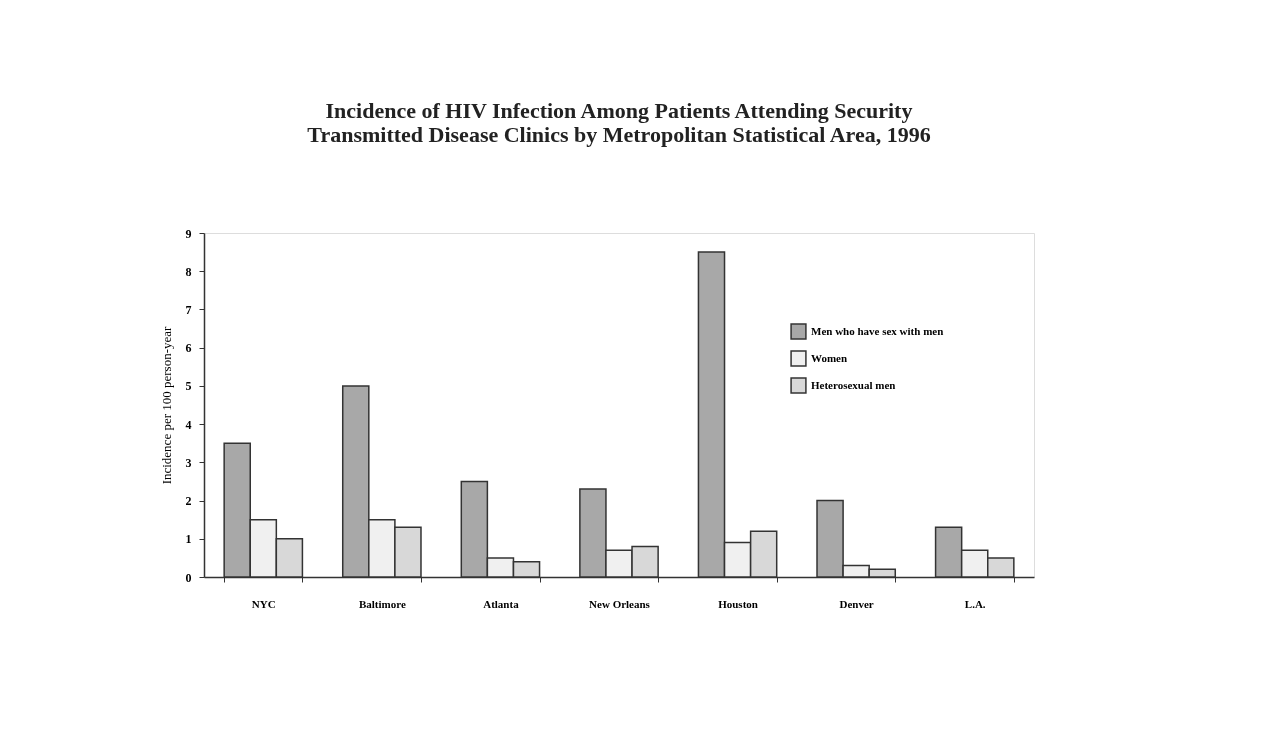 The width and height of the screenshot is (1278, 744). I want to click on y-axis-title: Incidence per 100 person-year, so click(166, 405).